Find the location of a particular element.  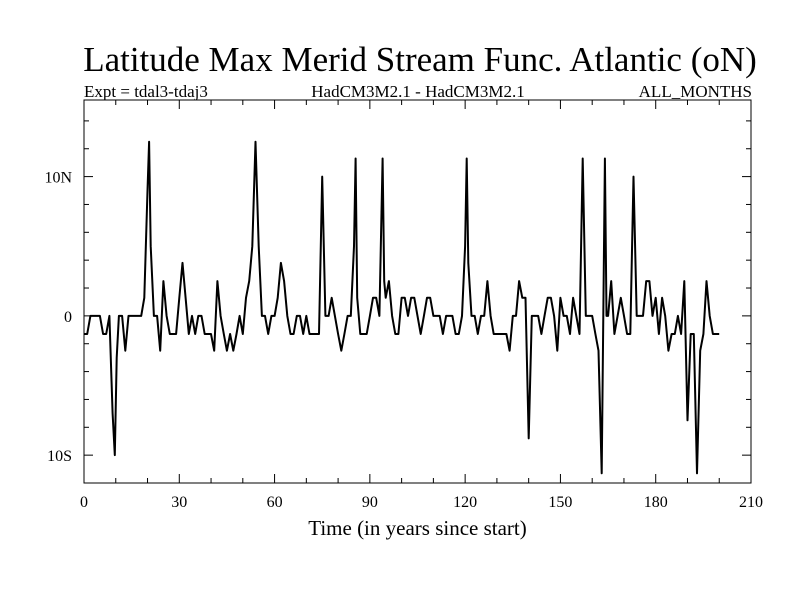

x-tick-label: 60 is located at coordinates (275, 502).